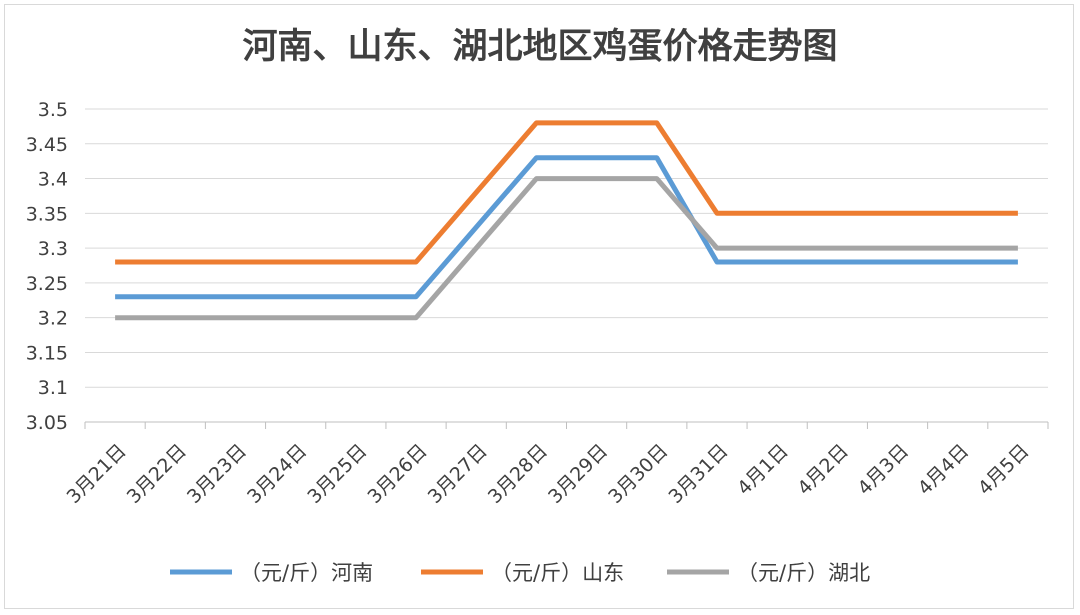  I want to click on x-tick-label: 3月30日, so click(638, 474).